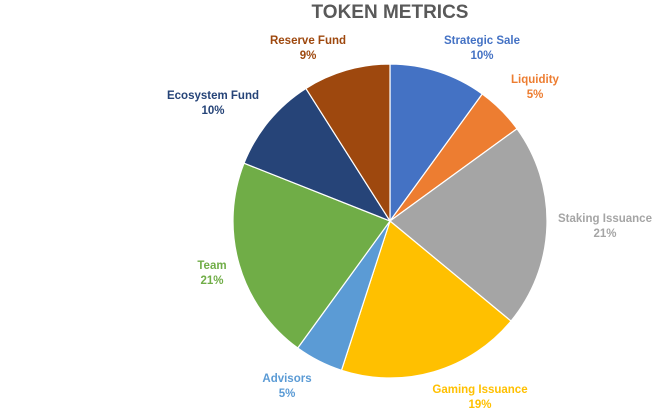 The height and width of the screenshot is (413, 655). Describe the element at coordinates (436, 143) in the screenshot. I see `slice-strategic-sale` at that location.